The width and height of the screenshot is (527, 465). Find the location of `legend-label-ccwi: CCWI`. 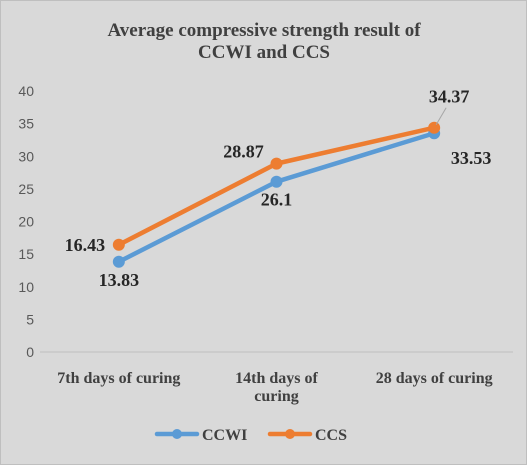

legend-label-ccwi: CCWI is located at coordinates (224, 435).